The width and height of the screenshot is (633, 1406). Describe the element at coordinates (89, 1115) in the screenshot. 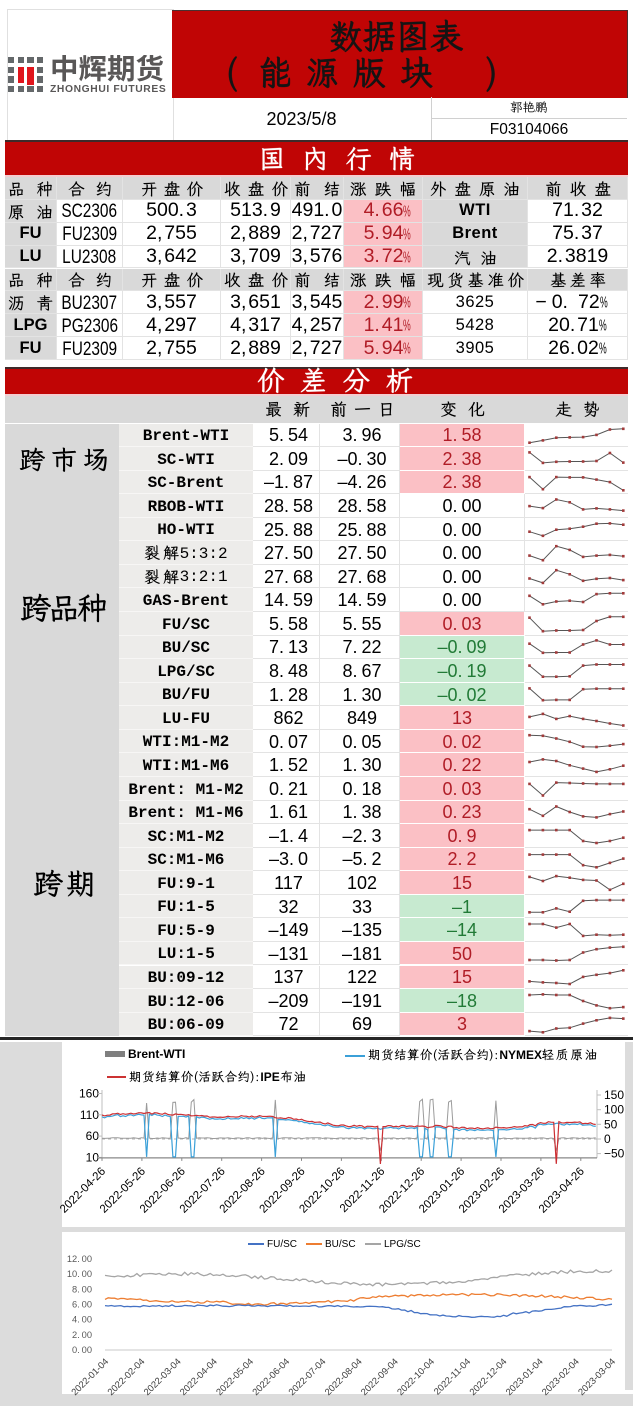

I see `svg-text: 110` at that location.